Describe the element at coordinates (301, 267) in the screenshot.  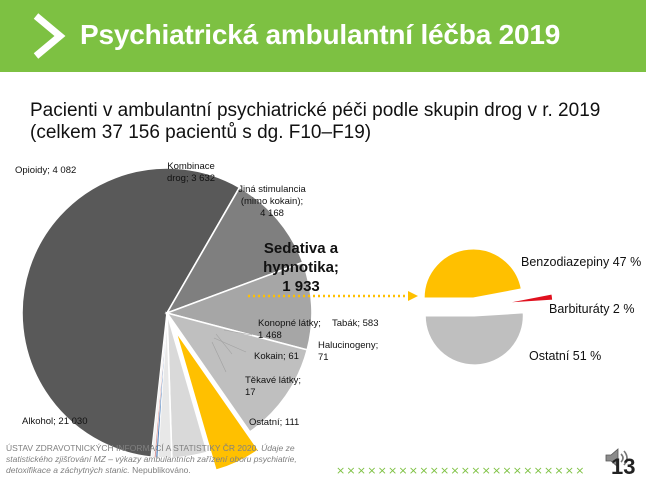
I see `label-sedativa-a-hypnotika: Sedativa a hypnotika; 1 933` at that location.